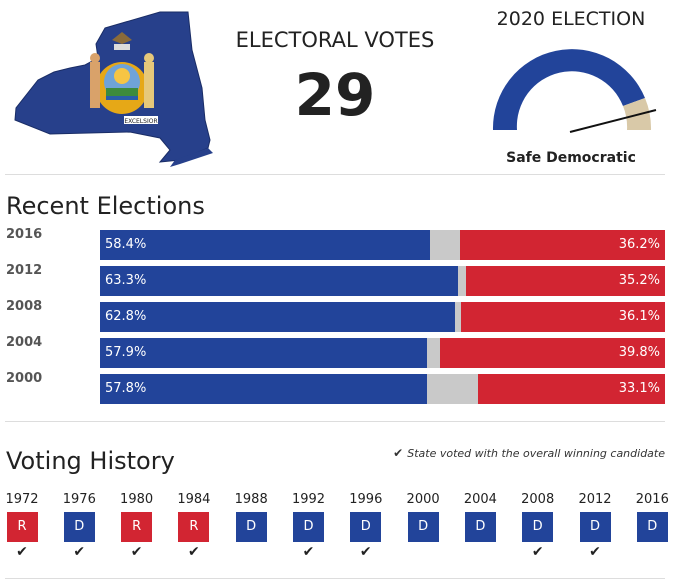 The image size is (675, 584). Describe the element at coordinates (90, 461) in the screenshot. I see `voting-history-title: Voting History` at that location.